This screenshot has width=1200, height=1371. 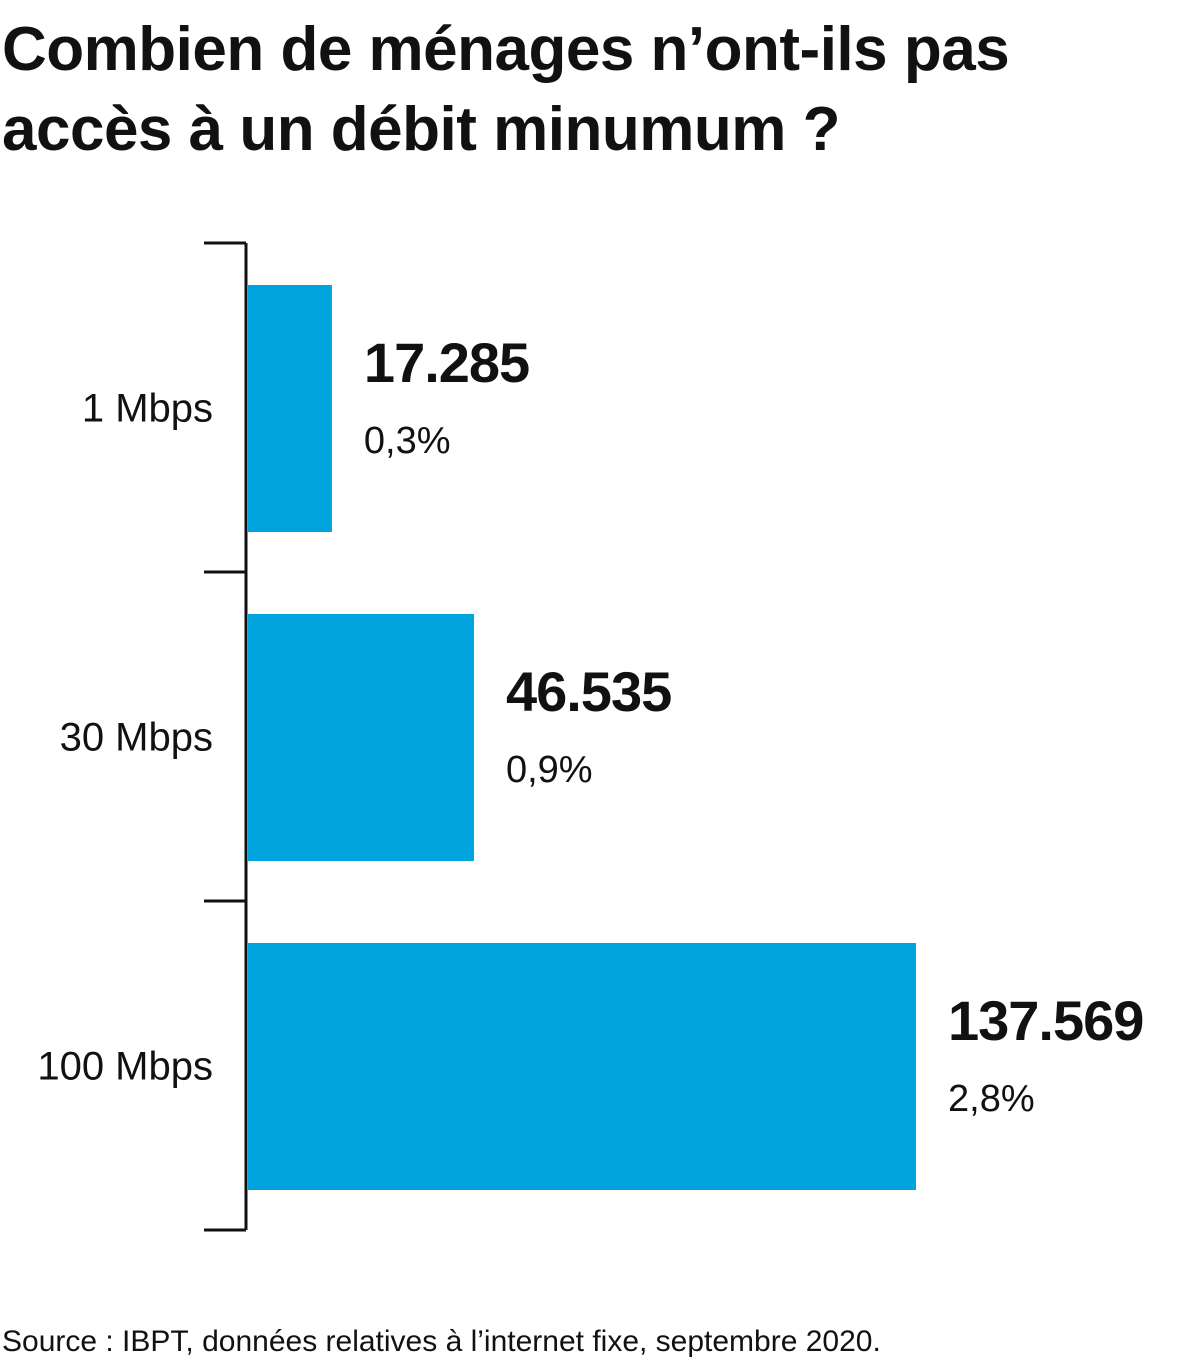 What do you see at coordinates (125, 1067) in the screenshot?
I see `category-label: 100 Mbps` at bounding box center [125, 1067].